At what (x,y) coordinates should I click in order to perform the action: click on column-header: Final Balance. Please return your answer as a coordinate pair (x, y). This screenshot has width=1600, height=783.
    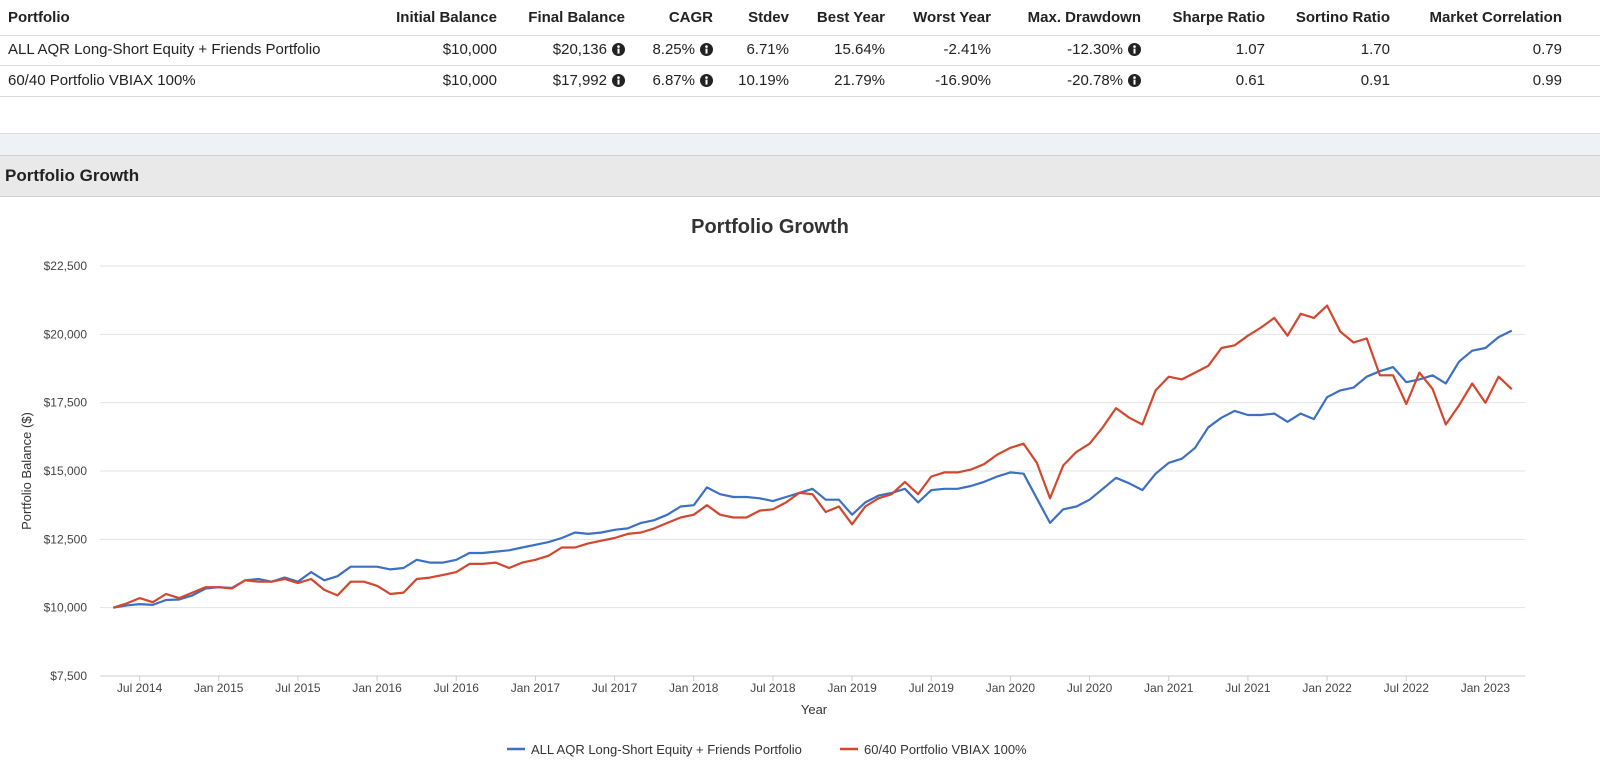
    Looking at the image, I should click on (576, 17).